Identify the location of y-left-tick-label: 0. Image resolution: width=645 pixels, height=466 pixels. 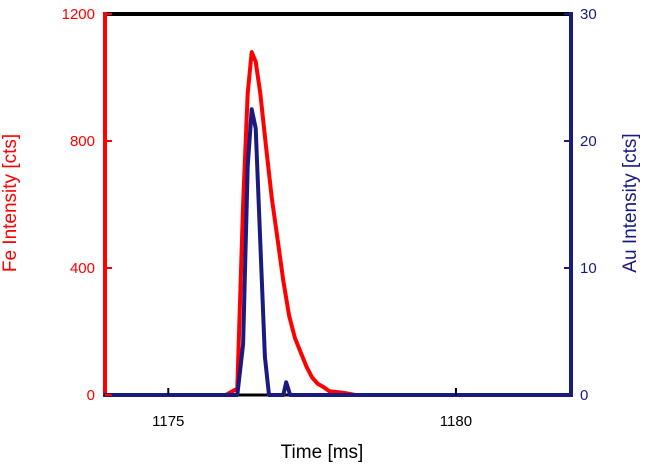
(91, 395).